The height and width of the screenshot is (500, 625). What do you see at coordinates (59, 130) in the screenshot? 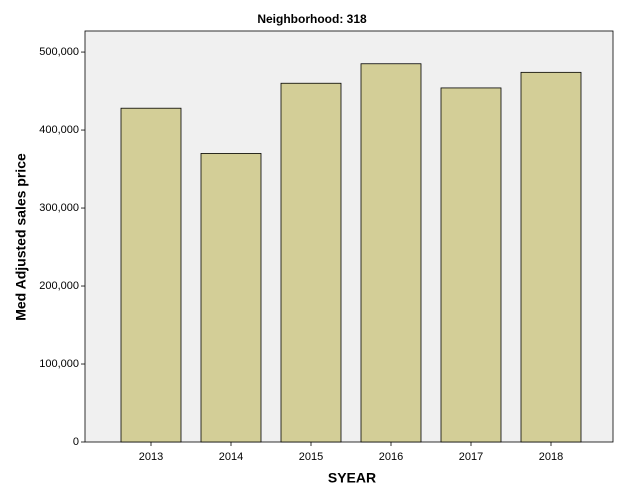
I see `y-tick-label: 400,000` at bounding box center [59, 130].